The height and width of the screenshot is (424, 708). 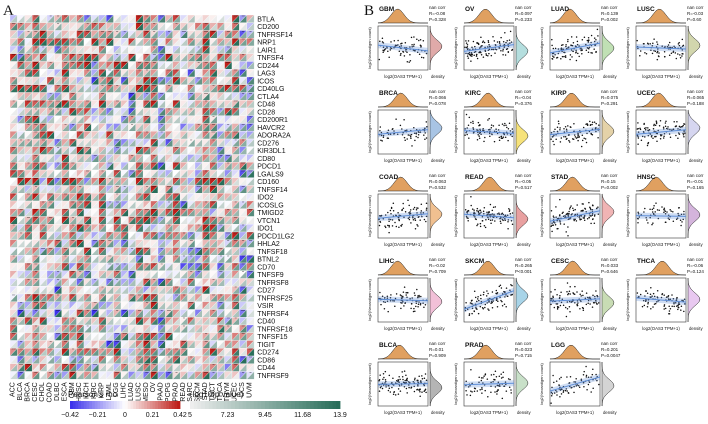 I want to click on heatmap-row-label: CD44, so click(x=266, y=368).